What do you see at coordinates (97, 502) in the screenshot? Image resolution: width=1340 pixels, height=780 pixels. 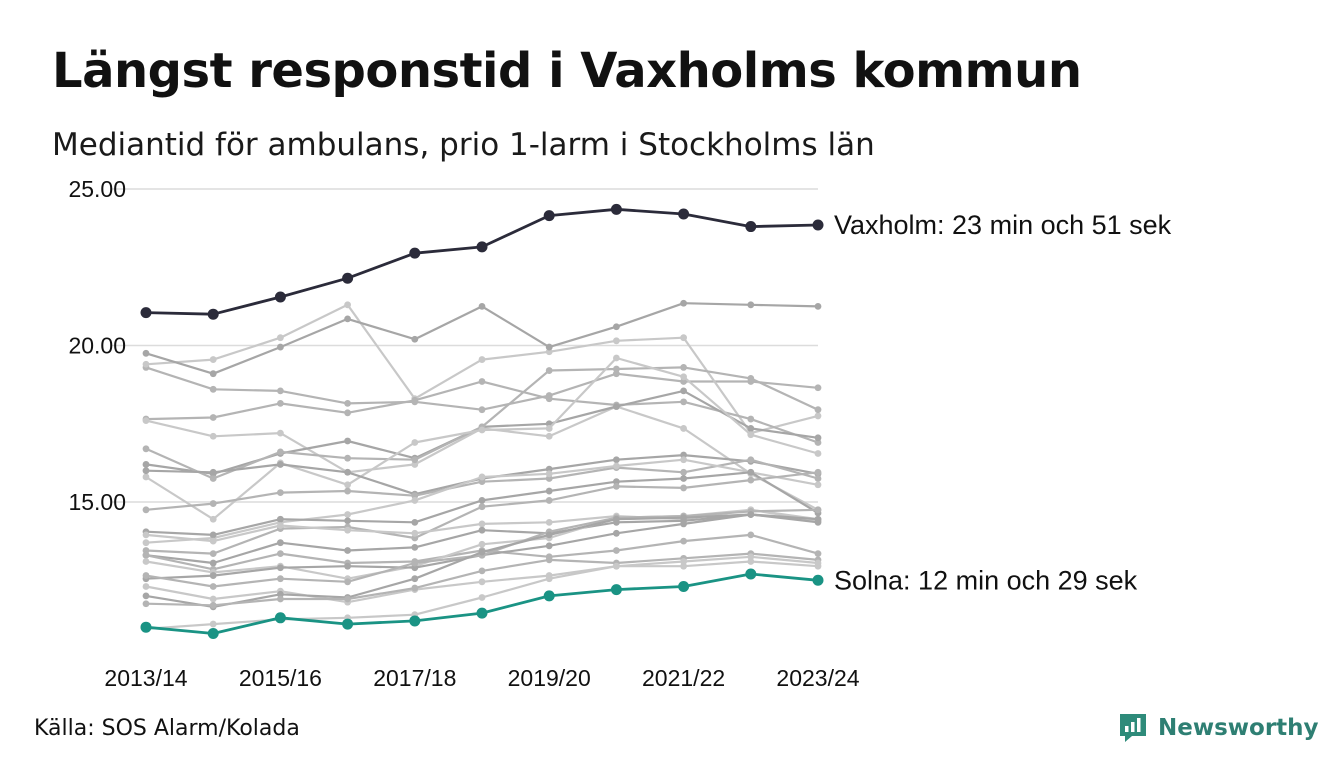 I see `y-tick-label: 15.00` at bounding box center [97, 502].